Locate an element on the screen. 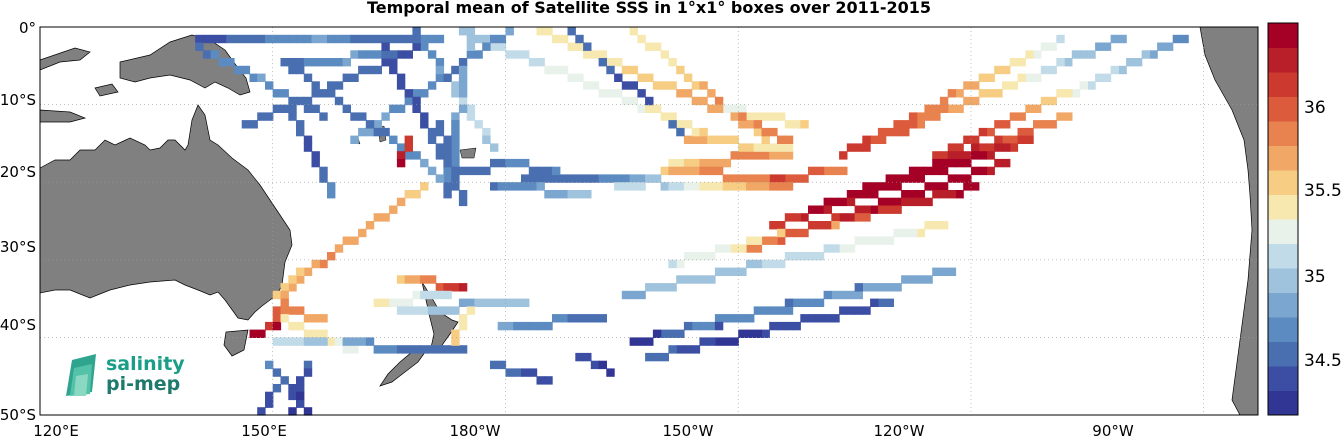 The height and width of the screenshot is (438, 1343). x-tick-label: 180°W is located at coordinates (475, 430).